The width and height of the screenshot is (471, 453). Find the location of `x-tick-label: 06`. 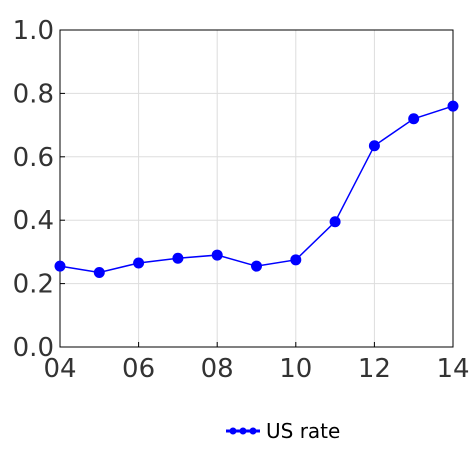

x-tick-label: 06 is located at coordinates (138, 369).